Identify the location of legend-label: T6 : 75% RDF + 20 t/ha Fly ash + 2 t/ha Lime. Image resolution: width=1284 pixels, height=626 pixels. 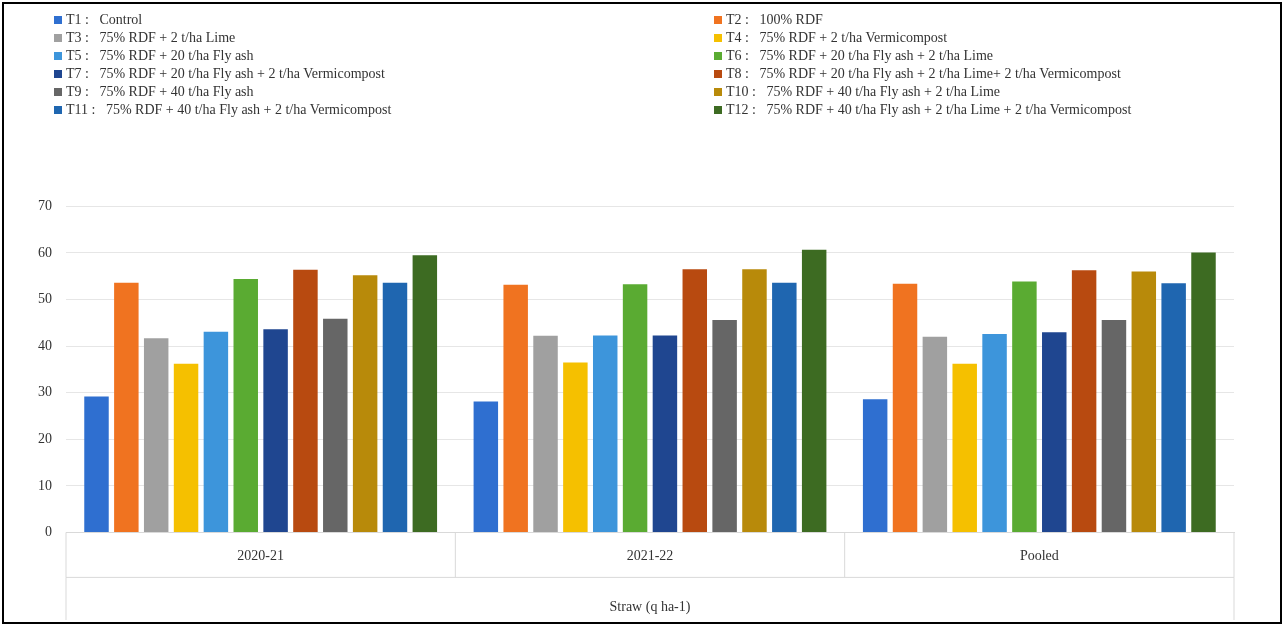
(859, 56).